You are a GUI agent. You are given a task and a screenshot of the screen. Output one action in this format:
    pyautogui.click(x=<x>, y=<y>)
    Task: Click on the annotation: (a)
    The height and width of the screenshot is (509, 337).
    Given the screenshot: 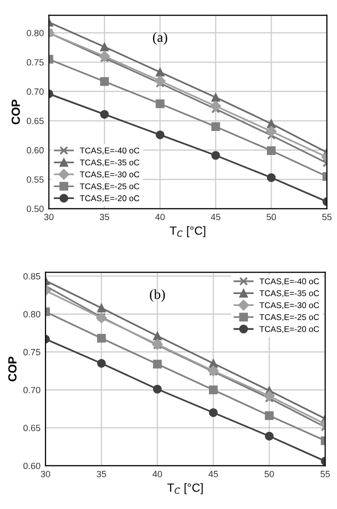 What is the action you would take?
    pyautogui.click(x=160, y=38)
    